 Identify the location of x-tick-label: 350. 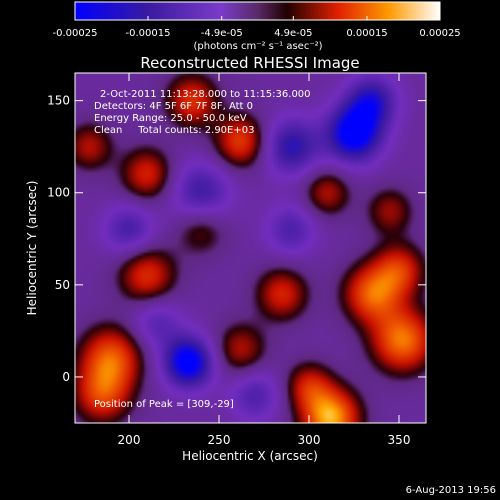
(399, 440).